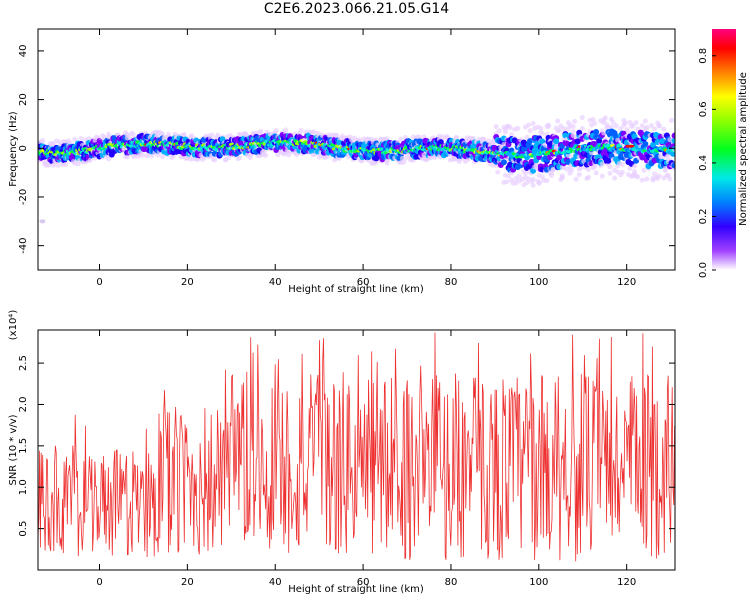  I want to click on figure-title: C2E6.2023.066.21.05.G14, so click(356, 9).